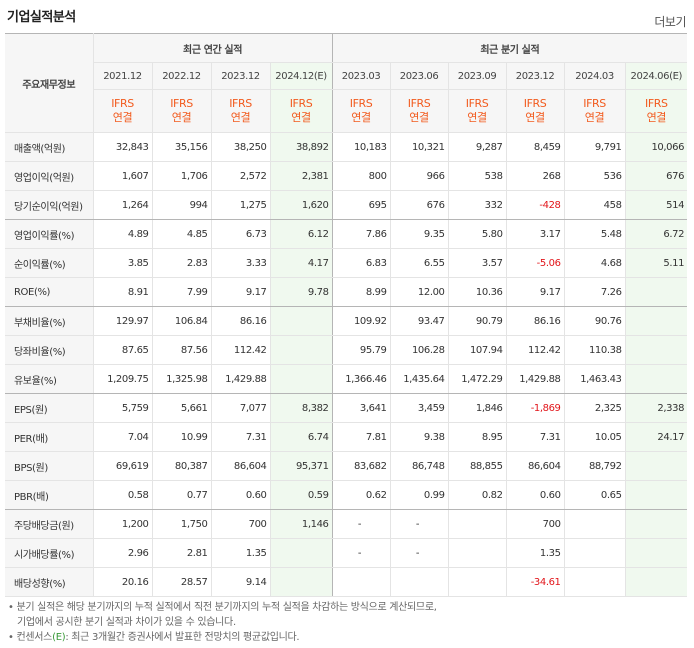  Describe the element at coordinates (301, 147) in the screenshot. I see `value-cell: 38,892` at that location.